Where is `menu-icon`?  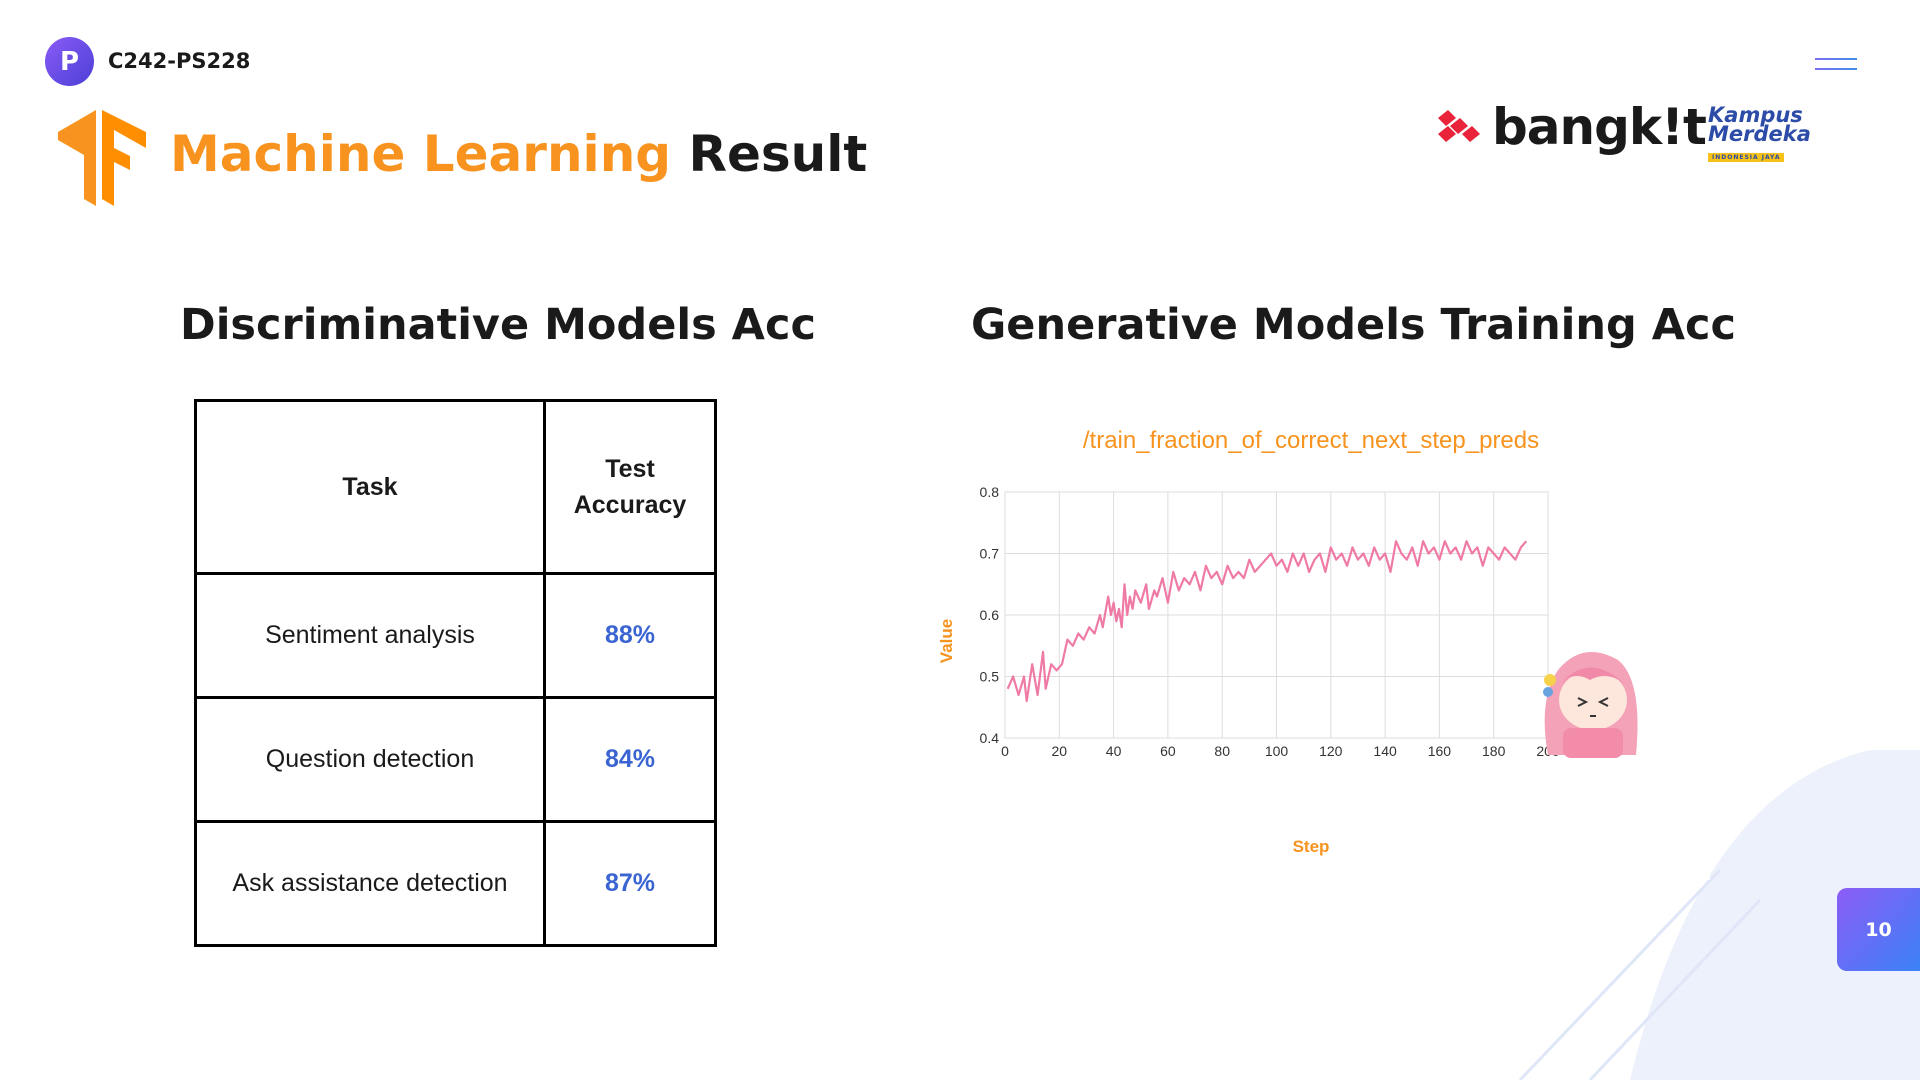 menu-icon is located at coordinates (1836, 66).